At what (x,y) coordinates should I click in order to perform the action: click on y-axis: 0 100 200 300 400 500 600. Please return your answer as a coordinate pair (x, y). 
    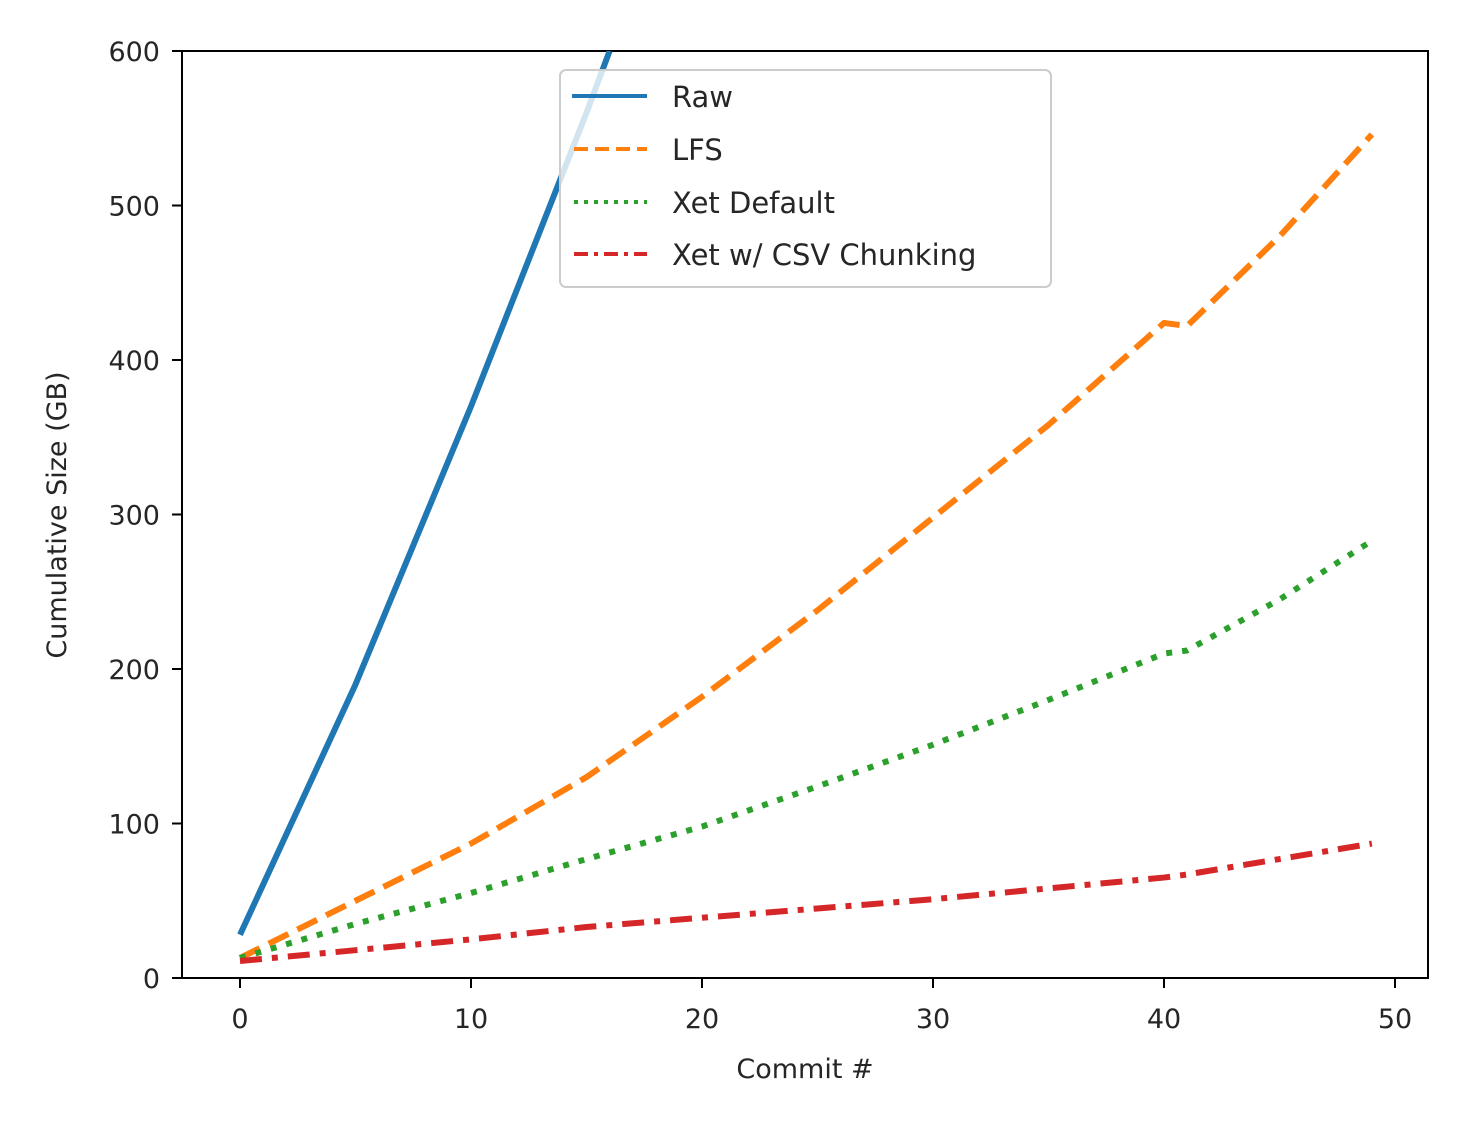
    Looking at the image, I should click on (145, 516).